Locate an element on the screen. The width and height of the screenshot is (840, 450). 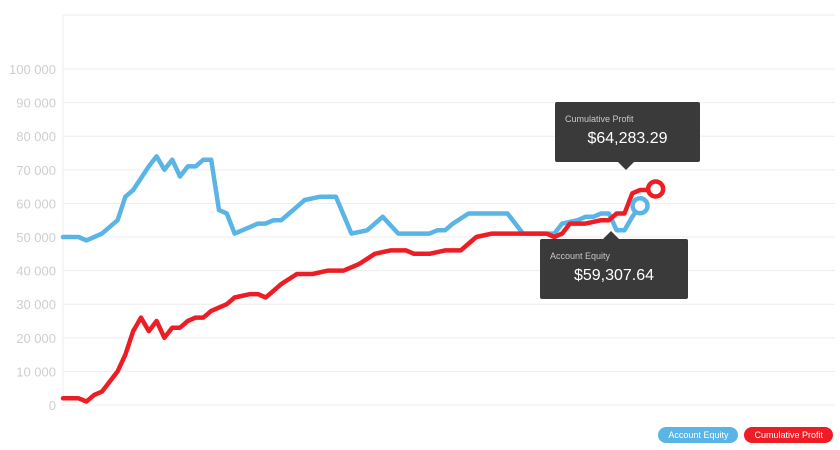
y-tick-label: 30 000 is located at coordinates (36, 304).